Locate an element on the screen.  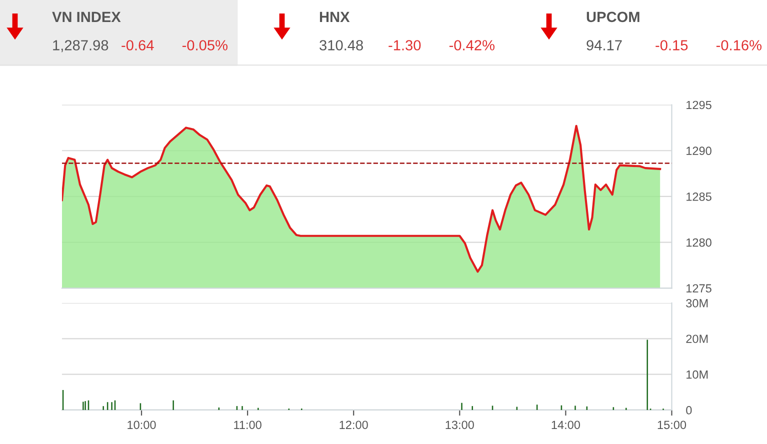
x-tick-label: 14:00 is located at coordinates (566, 425).